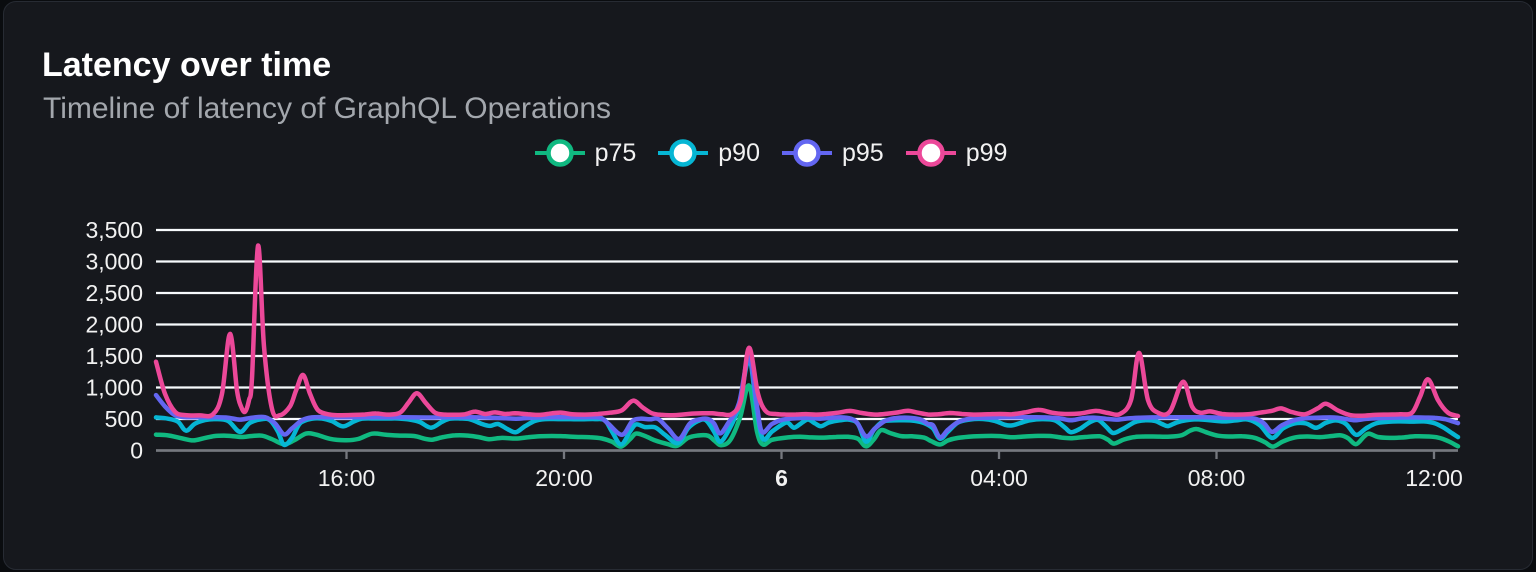 This screenshot has width=1536, height=572. What do you see at coordinates (347, 478) in the screenshot?
I see `svg-text: 16:00` at bounding box center [347, 478].